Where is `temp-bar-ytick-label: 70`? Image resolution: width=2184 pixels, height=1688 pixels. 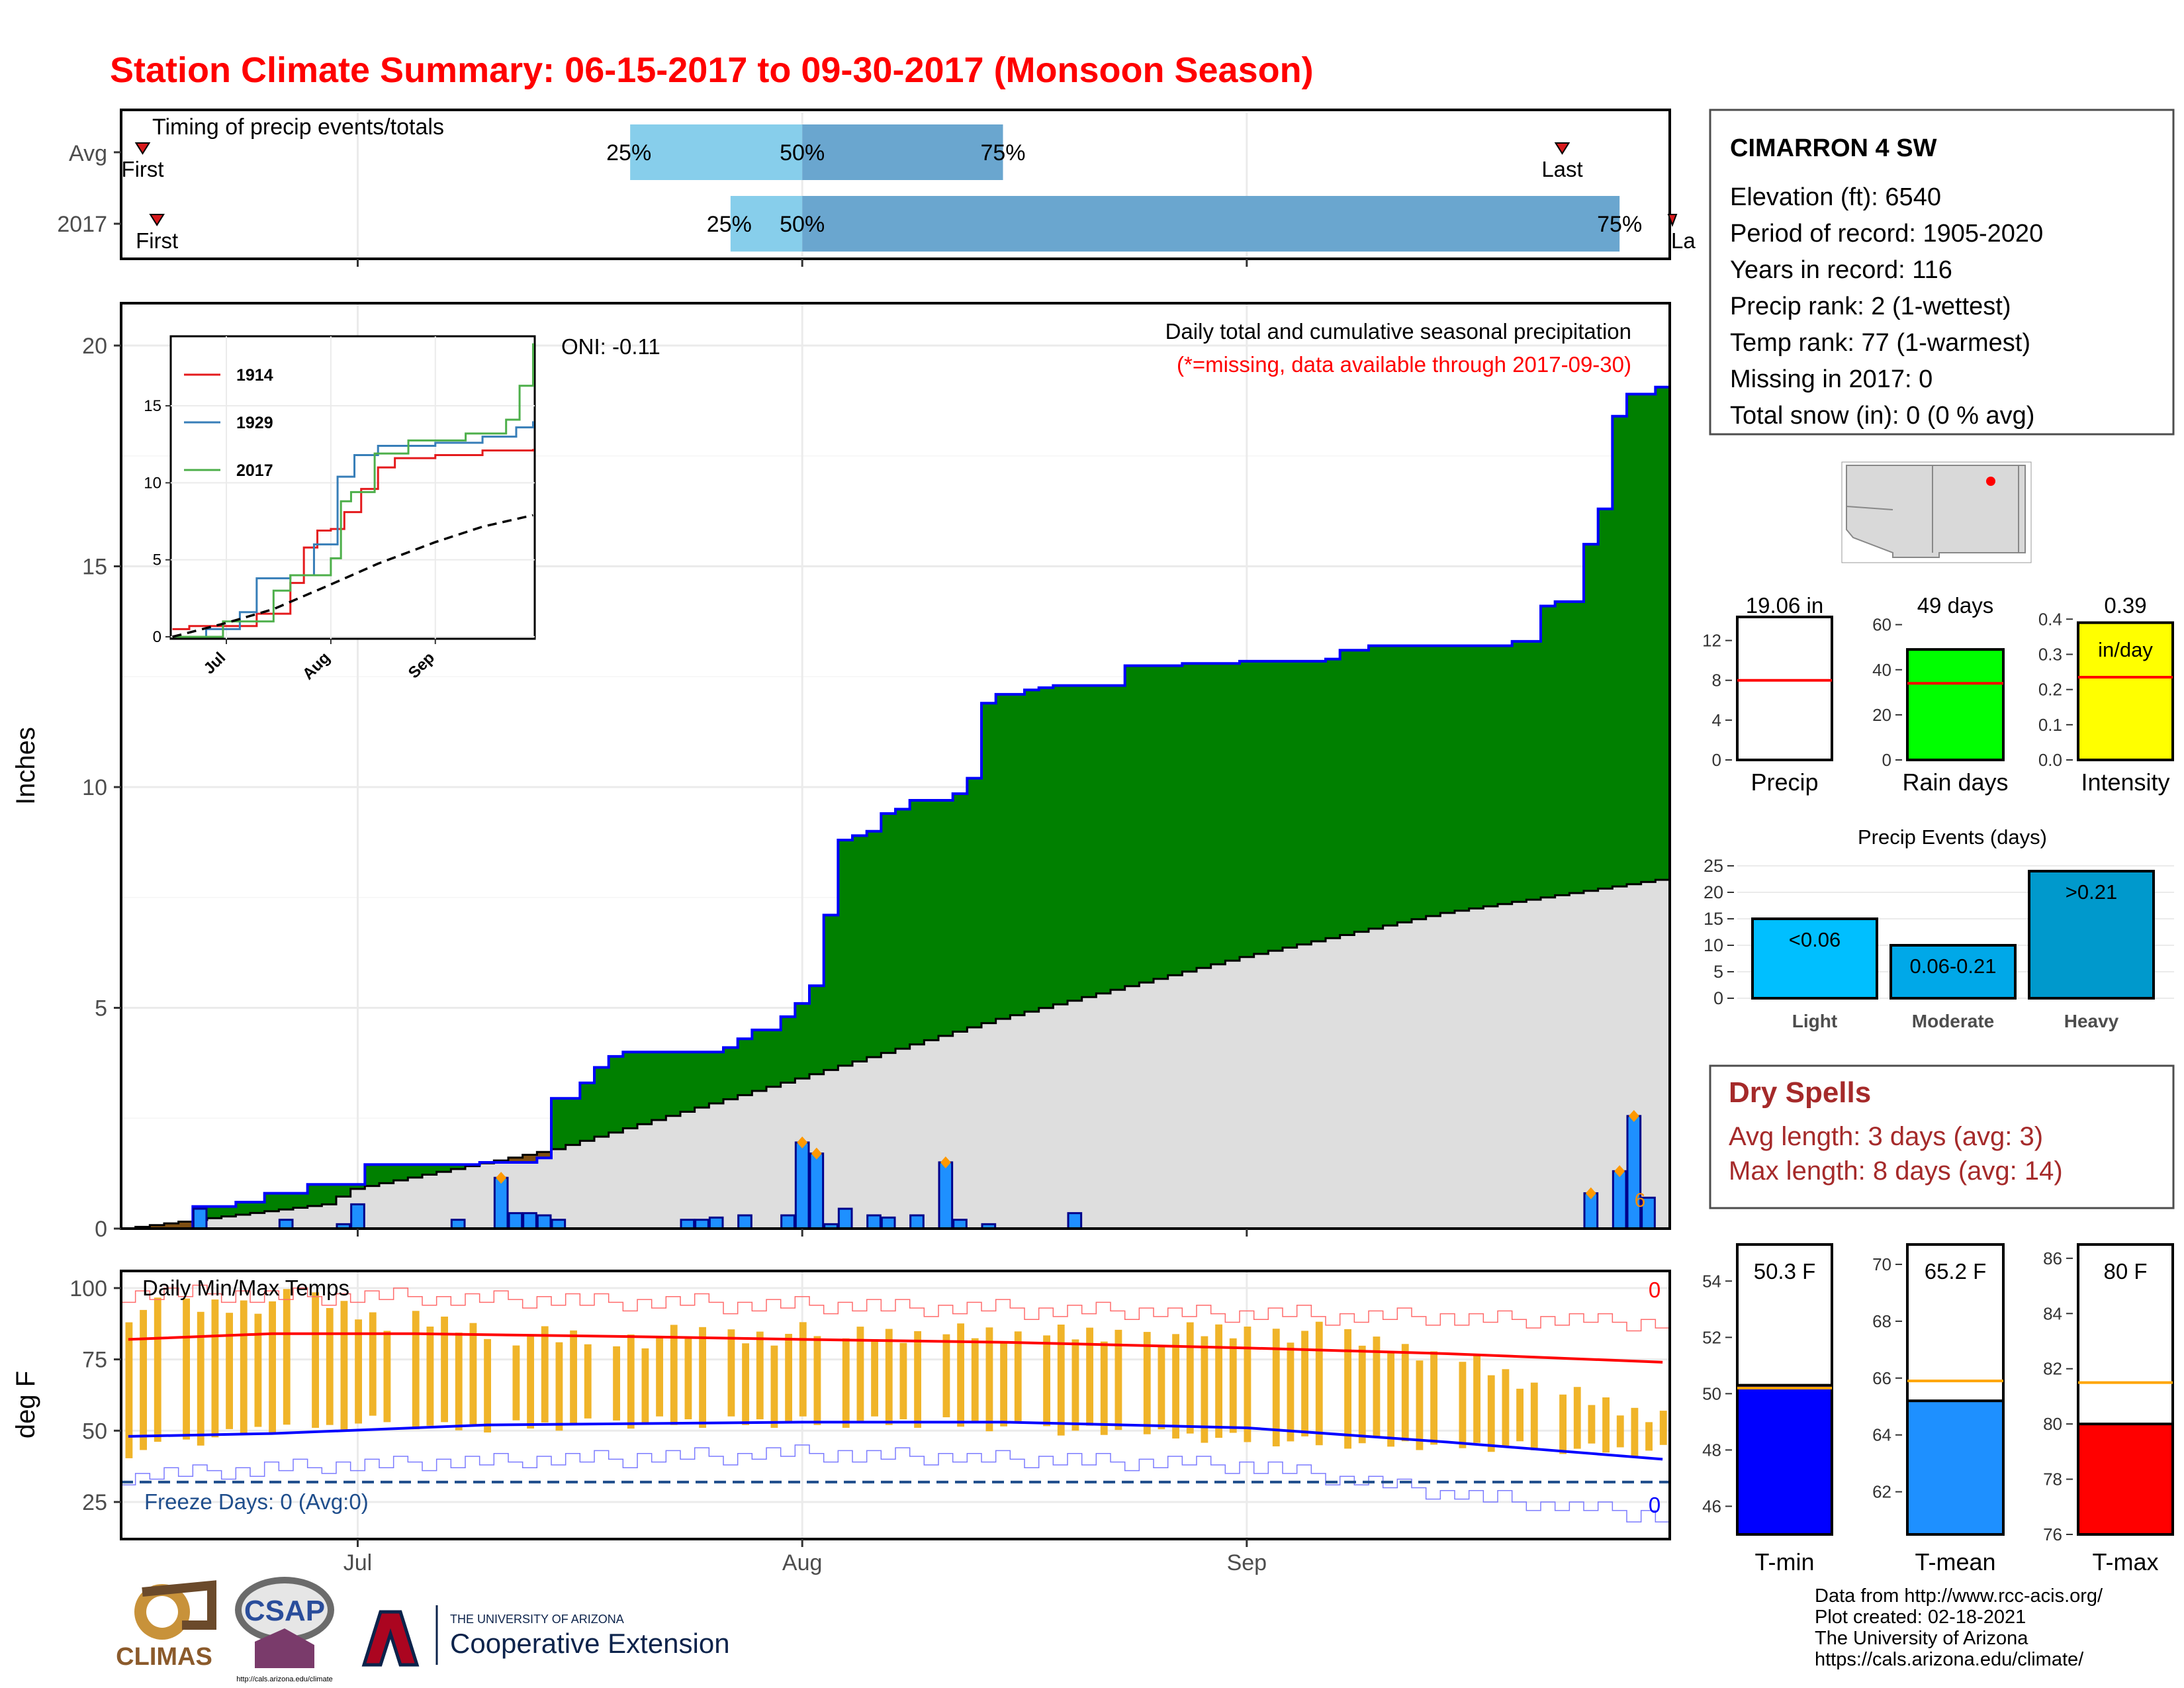
temp-bar-ytick-label: 70 is located at coordinates (1881, 1264).